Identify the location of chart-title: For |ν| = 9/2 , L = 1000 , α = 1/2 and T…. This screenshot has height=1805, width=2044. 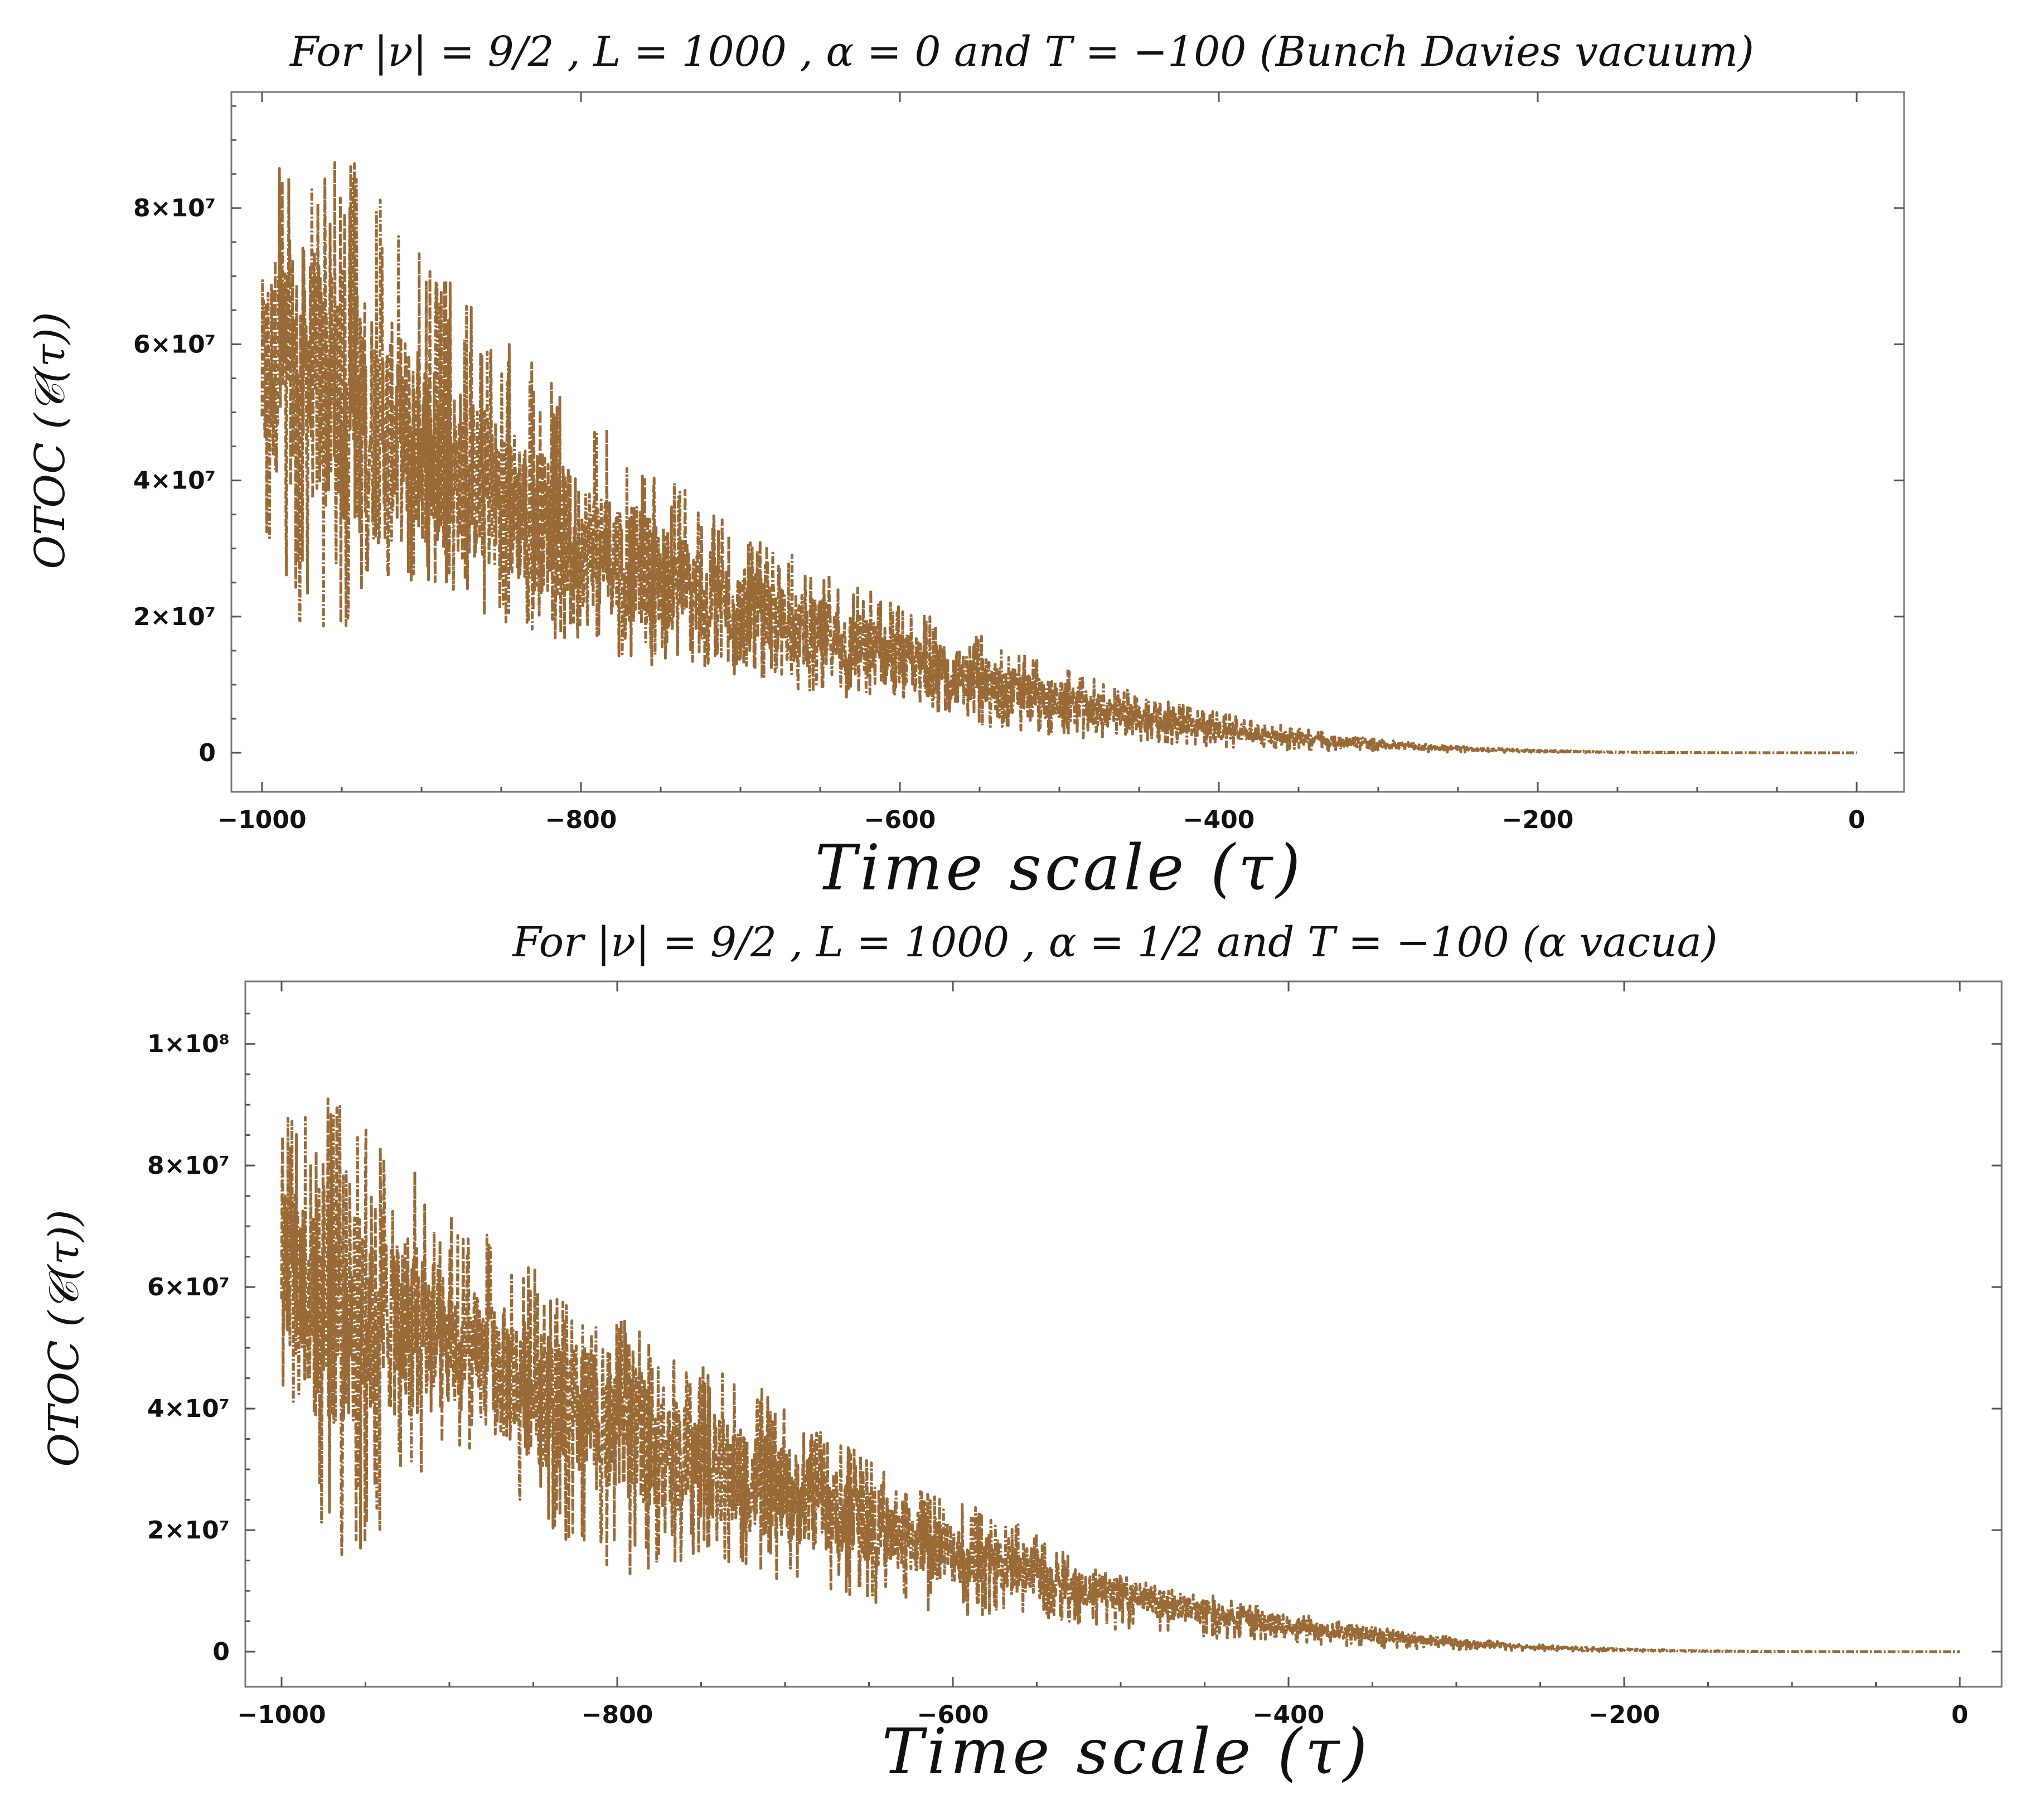
(1114, 942).